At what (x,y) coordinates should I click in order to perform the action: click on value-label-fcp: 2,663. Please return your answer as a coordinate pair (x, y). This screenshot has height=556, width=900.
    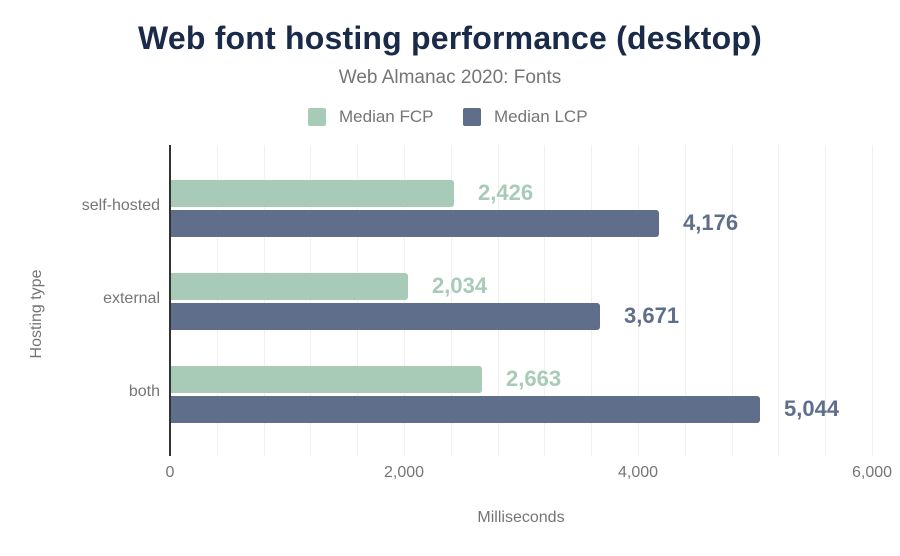
    Looking at the image, I should click on (534, 378).